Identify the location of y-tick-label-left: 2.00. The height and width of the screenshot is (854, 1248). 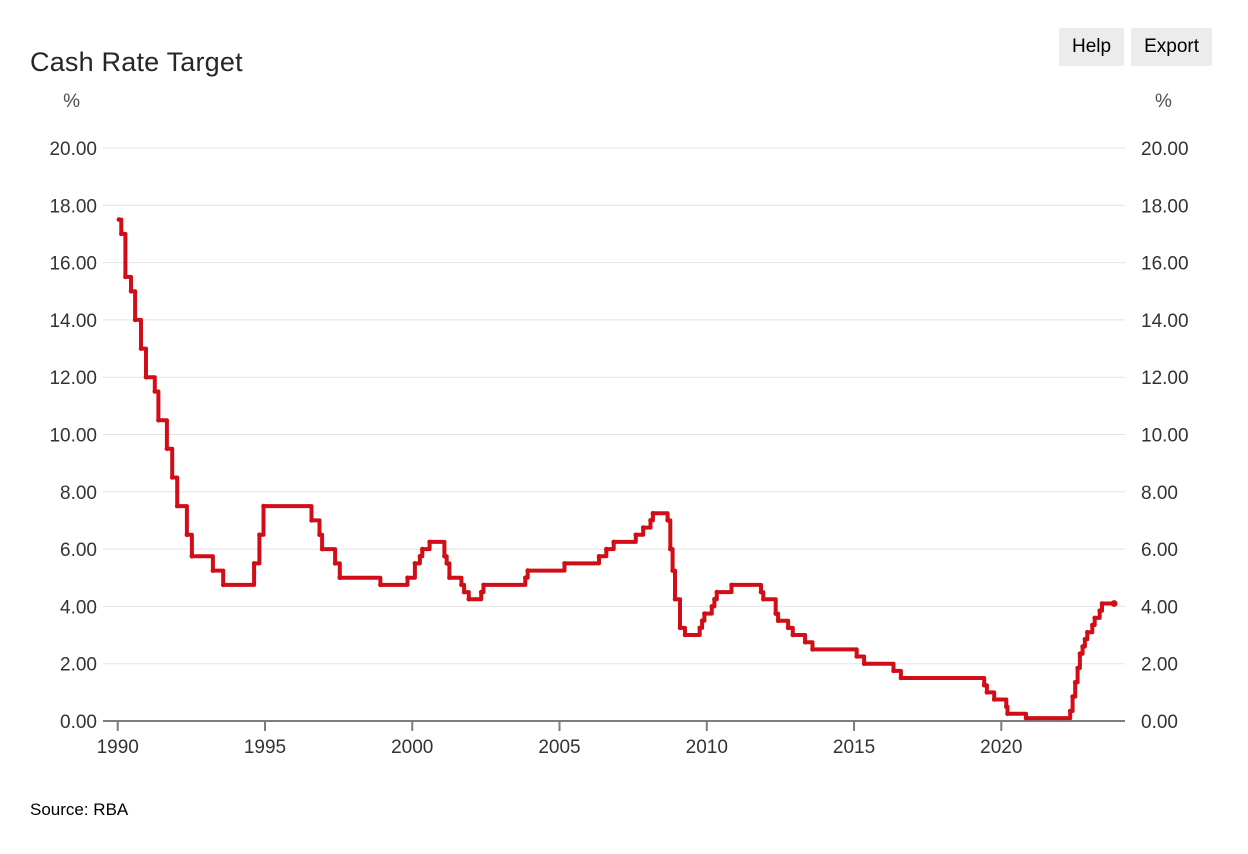
(78, 665).